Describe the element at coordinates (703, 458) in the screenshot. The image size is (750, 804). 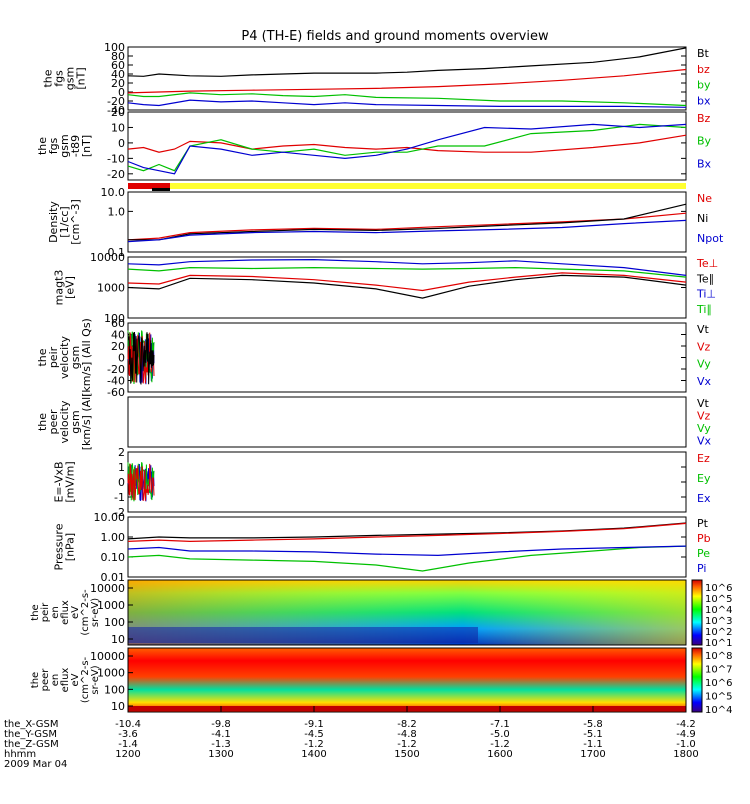
I see `legend-Ez: Ez` at that location.